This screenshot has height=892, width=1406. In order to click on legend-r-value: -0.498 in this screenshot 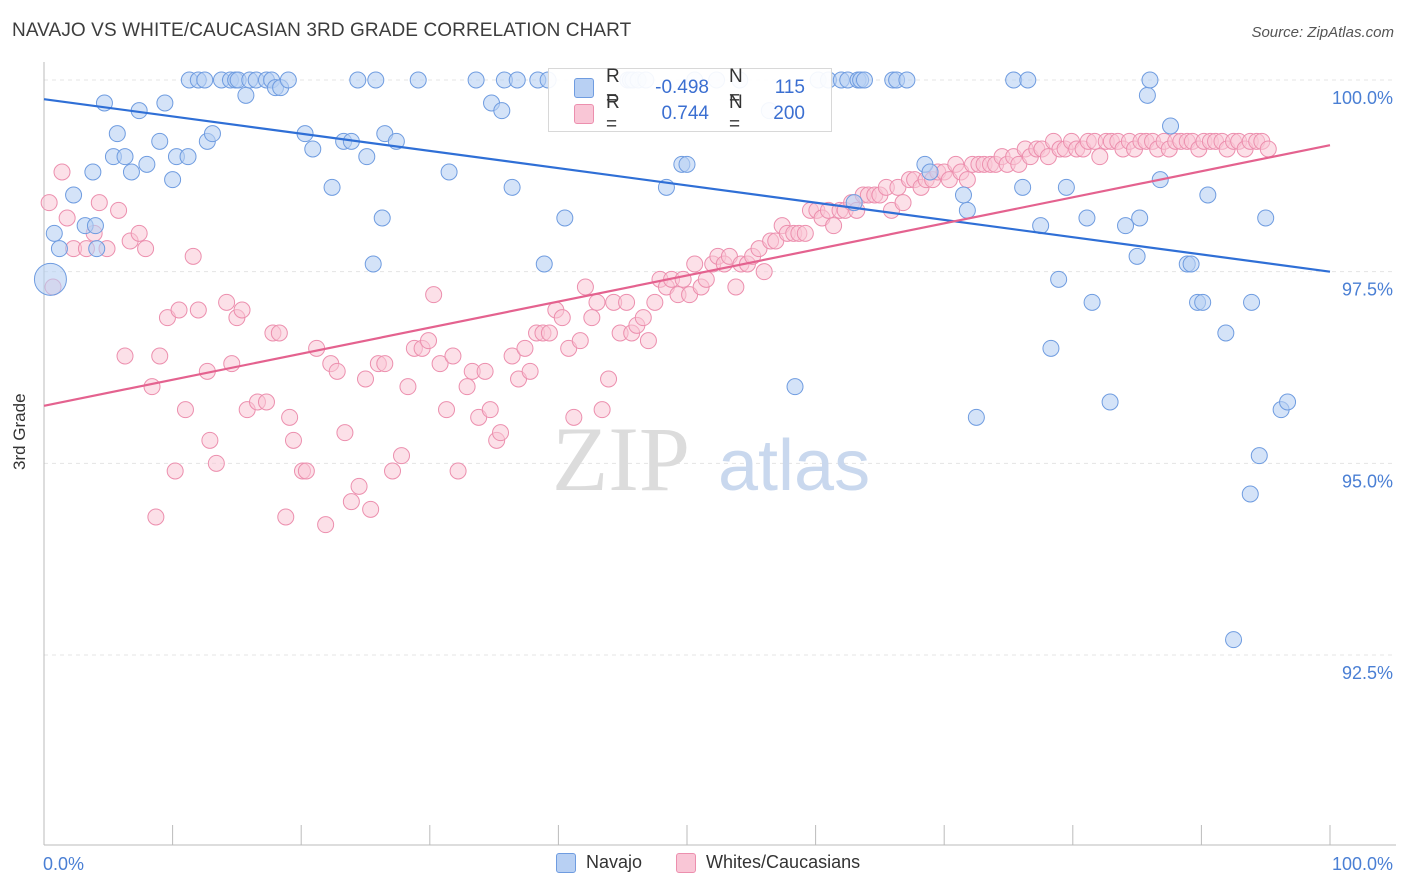, I will do `click(682, 87)`.